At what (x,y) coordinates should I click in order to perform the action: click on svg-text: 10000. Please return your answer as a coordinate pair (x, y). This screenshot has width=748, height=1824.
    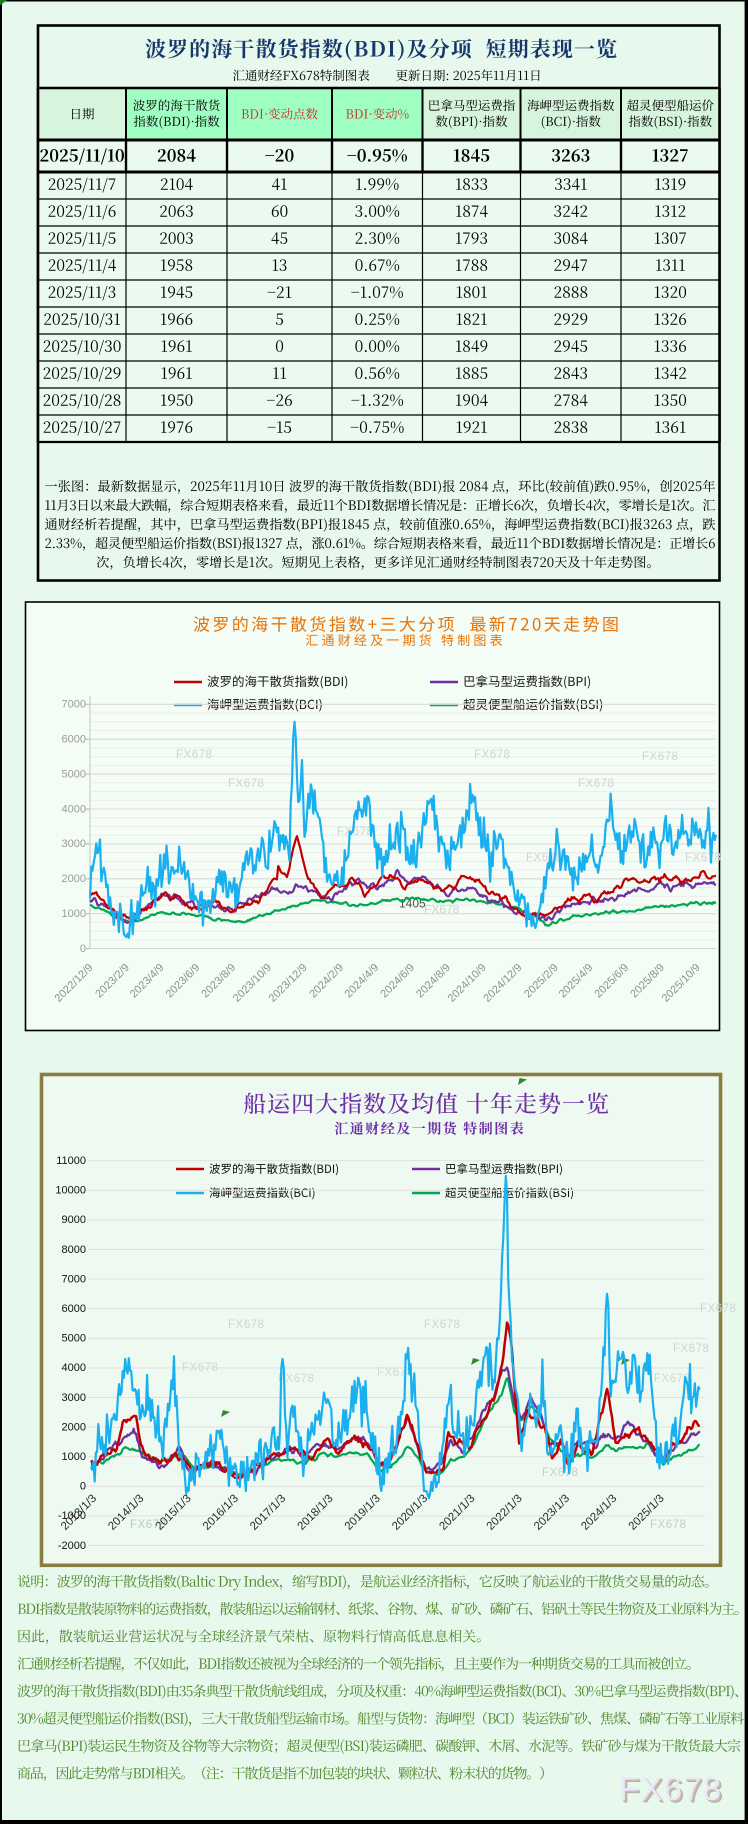
    Looking at the image, I should click on (70, 1191).